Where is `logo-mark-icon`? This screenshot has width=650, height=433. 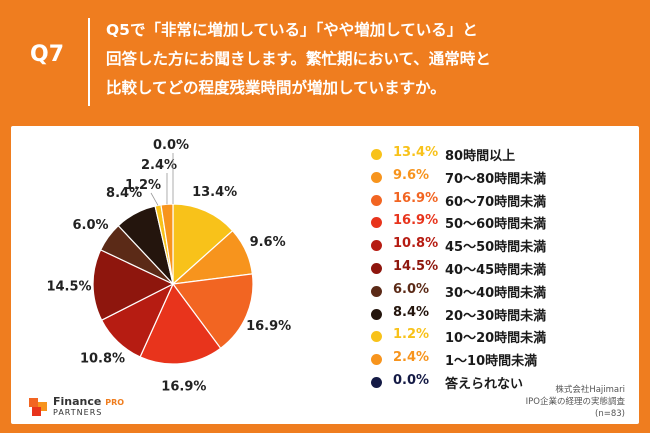 logo-mark-icon is located at coordinates (38, 407).